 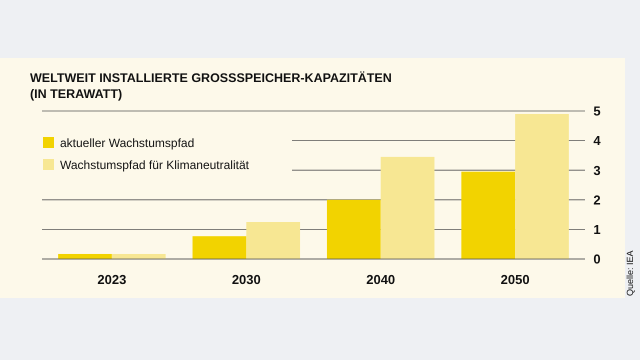 I want to click on y-tick-label: 4, so click(x=597, y=140).